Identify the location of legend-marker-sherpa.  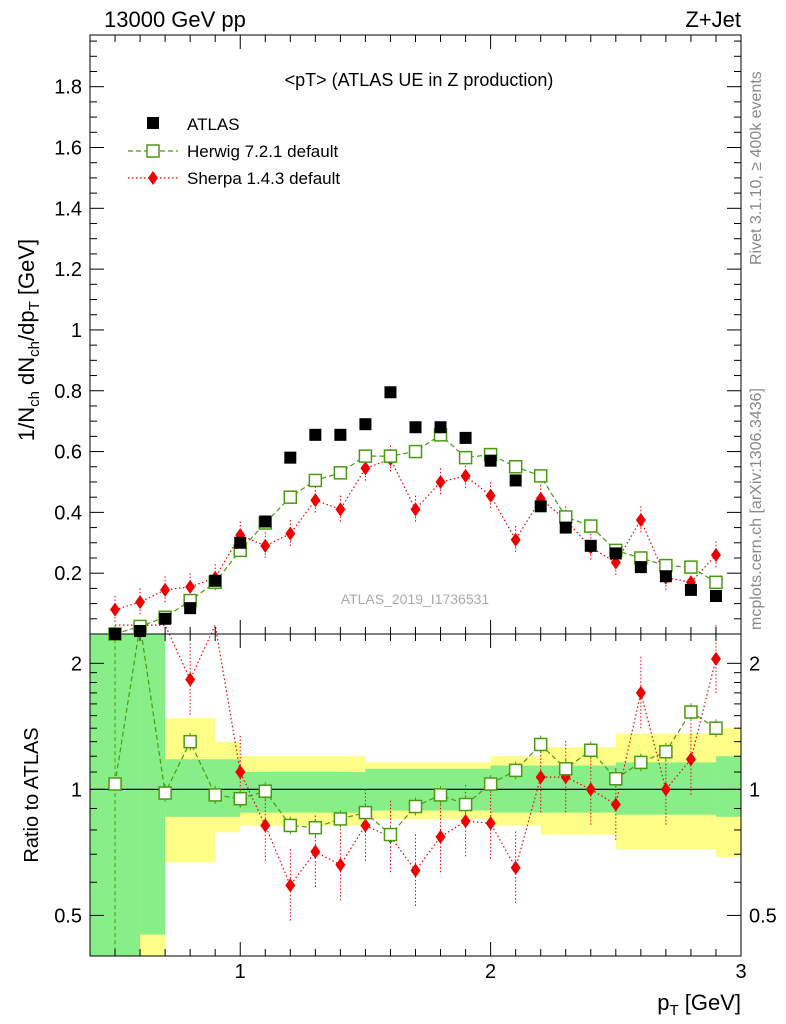
(153, 178).